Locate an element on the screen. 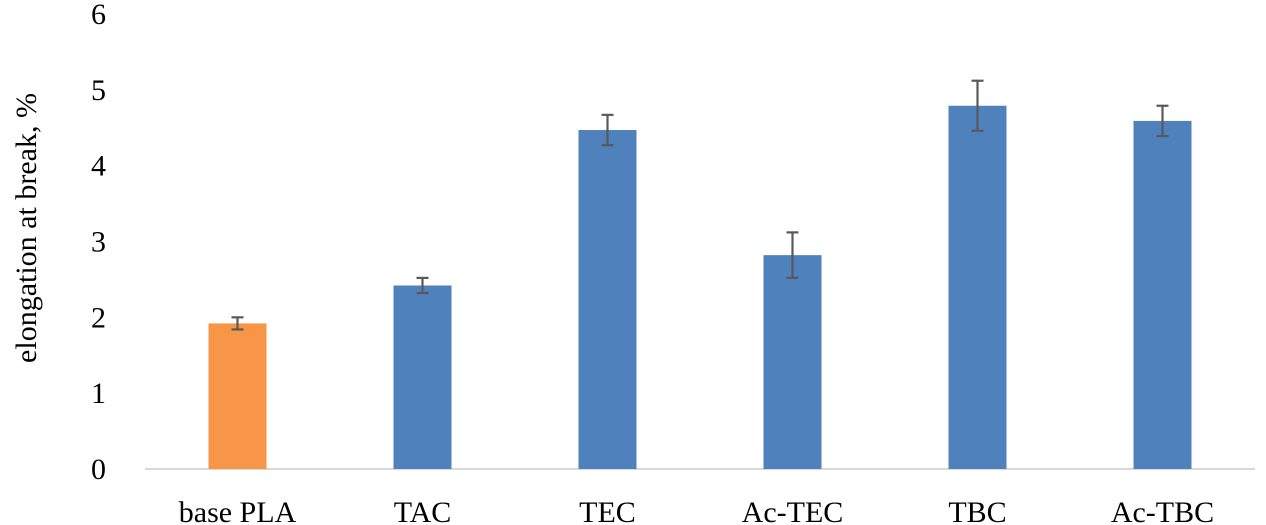  y-tick-label: 3 is located at coordinates (98, 242).